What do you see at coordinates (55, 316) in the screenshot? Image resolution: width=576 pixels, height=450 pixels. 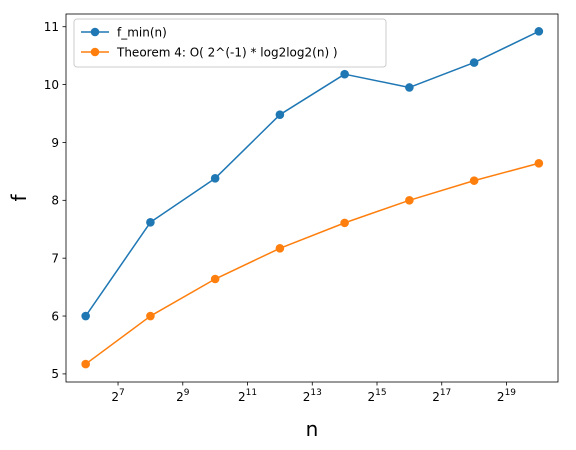 I see `y-tick-label: 6` at bounding box center [55, 316].